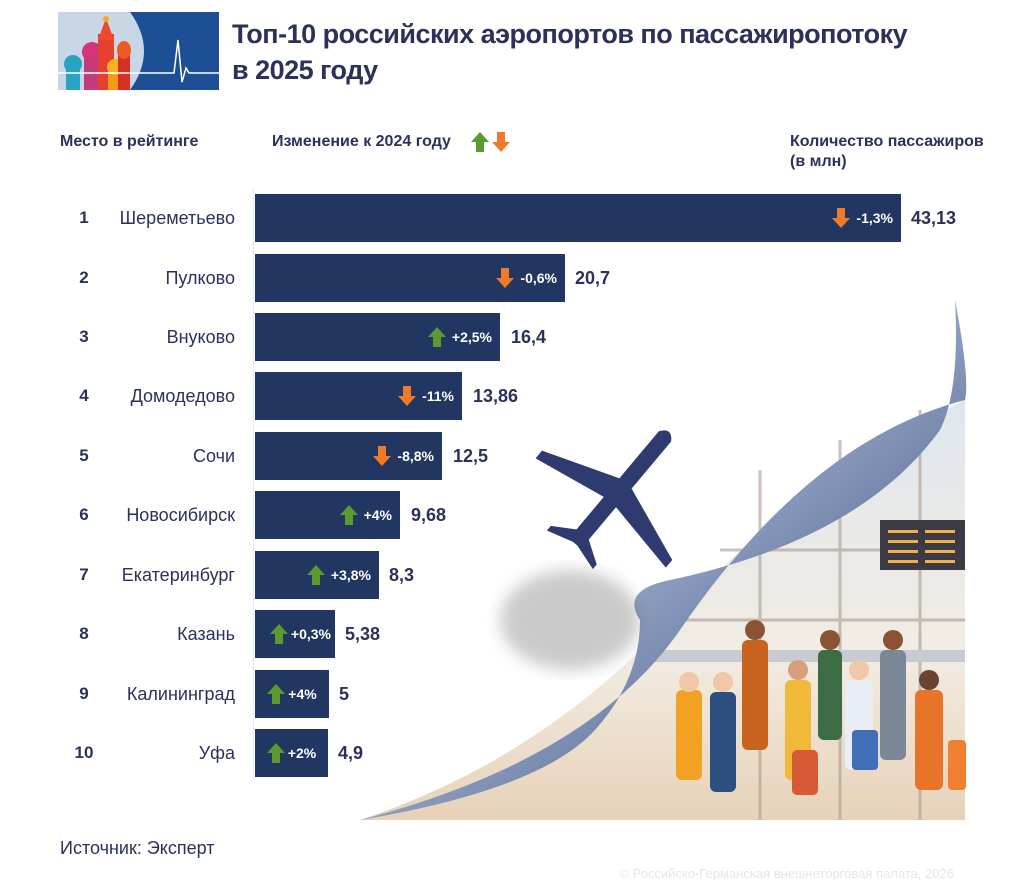 The height and width of the screenshot is (893, 1024). What do you see at coordinates (429, 515) in the screenshot?
I see `passenger-value: 9,68` at bounding box center [429, 515].